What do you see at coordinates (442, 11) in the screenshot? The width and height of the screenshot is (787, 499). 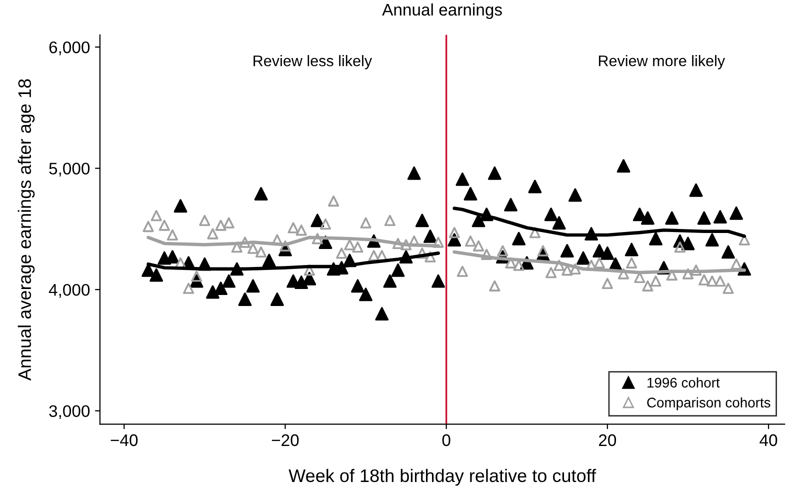 I see `chart-title: Annual earnings` at bounding box center [442, 11].